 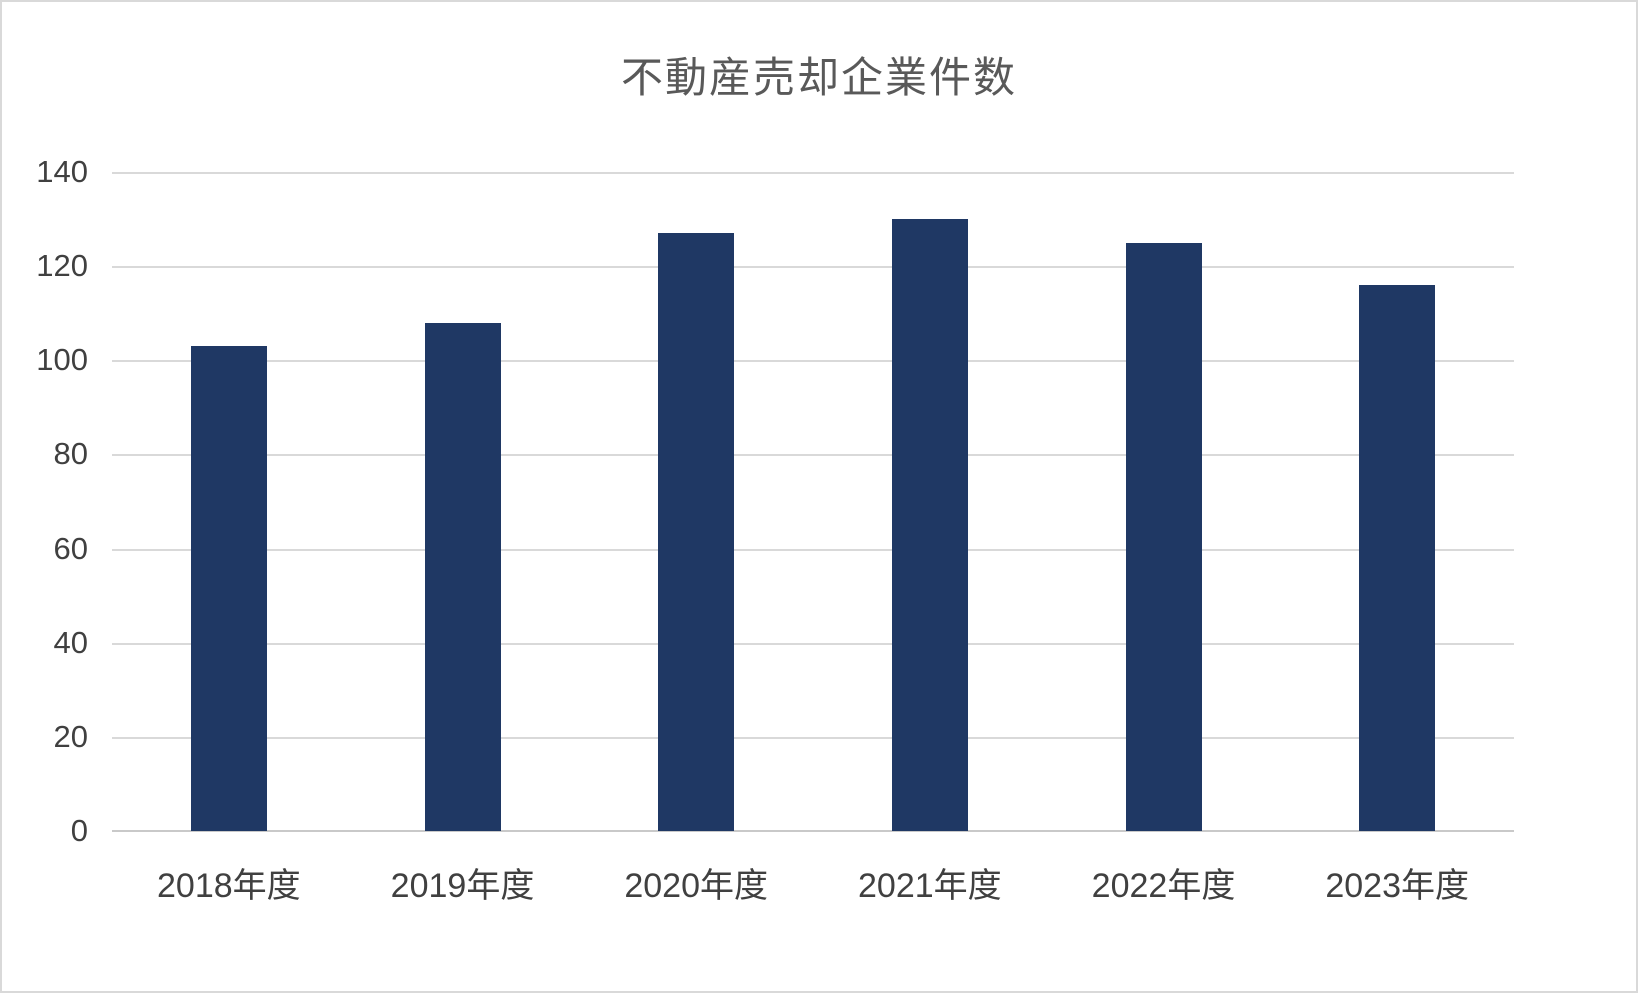 What do you see at coordinates (228, 588) in the screenshot?
I see `bar-2018年度` at bounding box center [228, 588].